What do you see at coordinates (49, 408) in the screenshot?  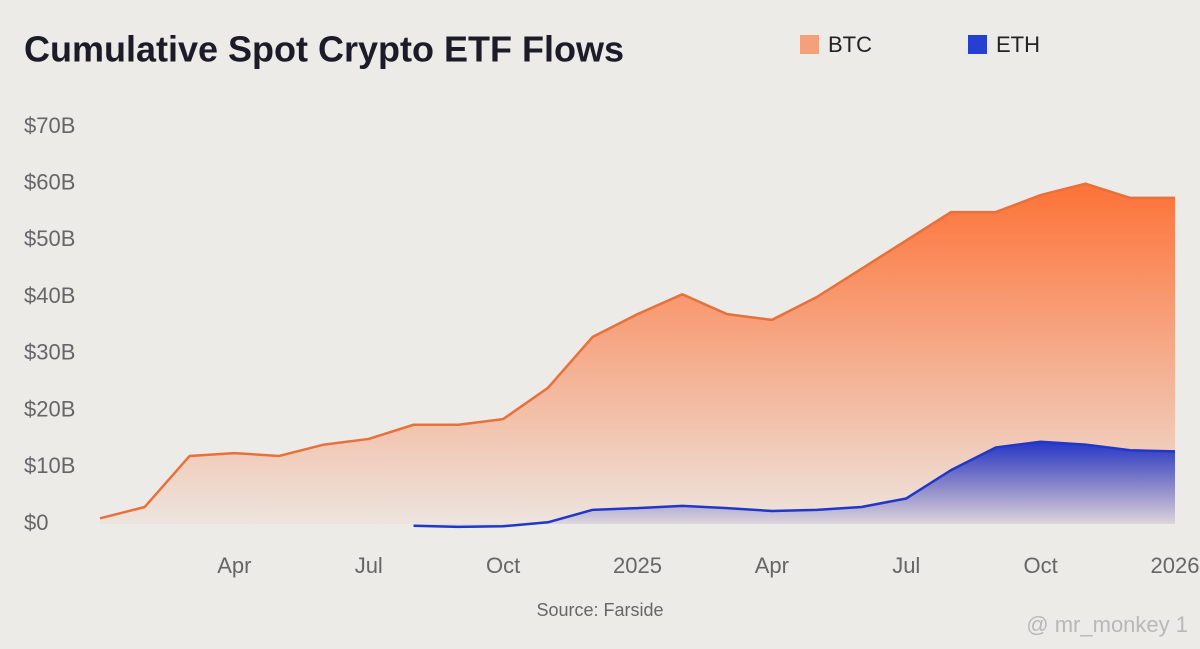 I see `y-tick-label: $20B` at bounding box center [49, 408].